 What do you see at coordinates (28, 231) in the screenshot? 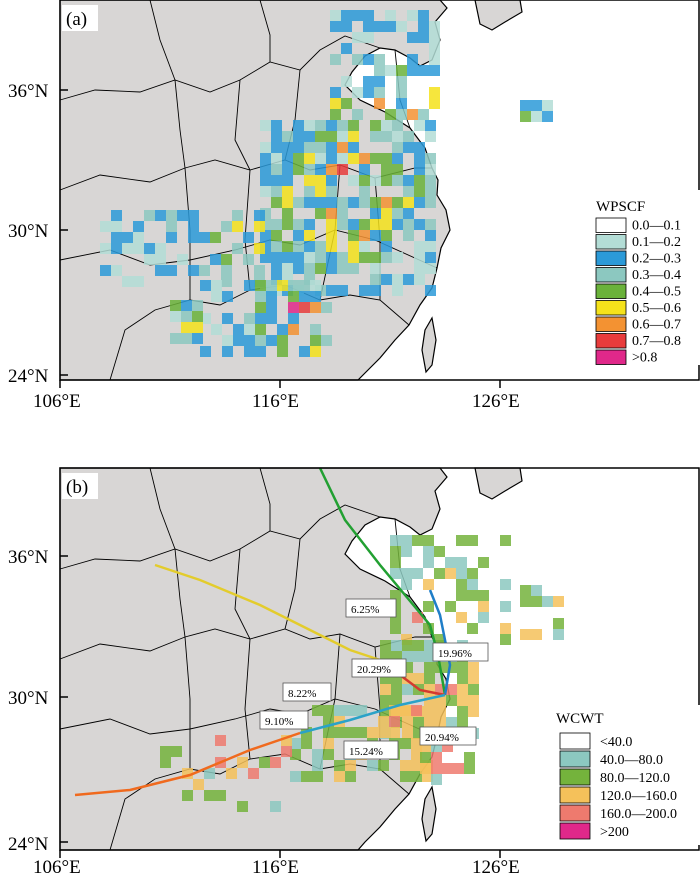
I see `y-tick-30n: 30°N` at bounding box center [28, 231].